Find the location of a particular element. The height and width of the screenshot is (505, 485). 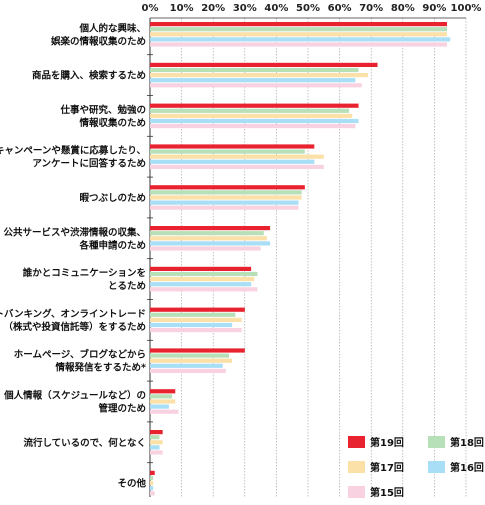

legend-label: 第15回 is located at coordinates (387, 492).